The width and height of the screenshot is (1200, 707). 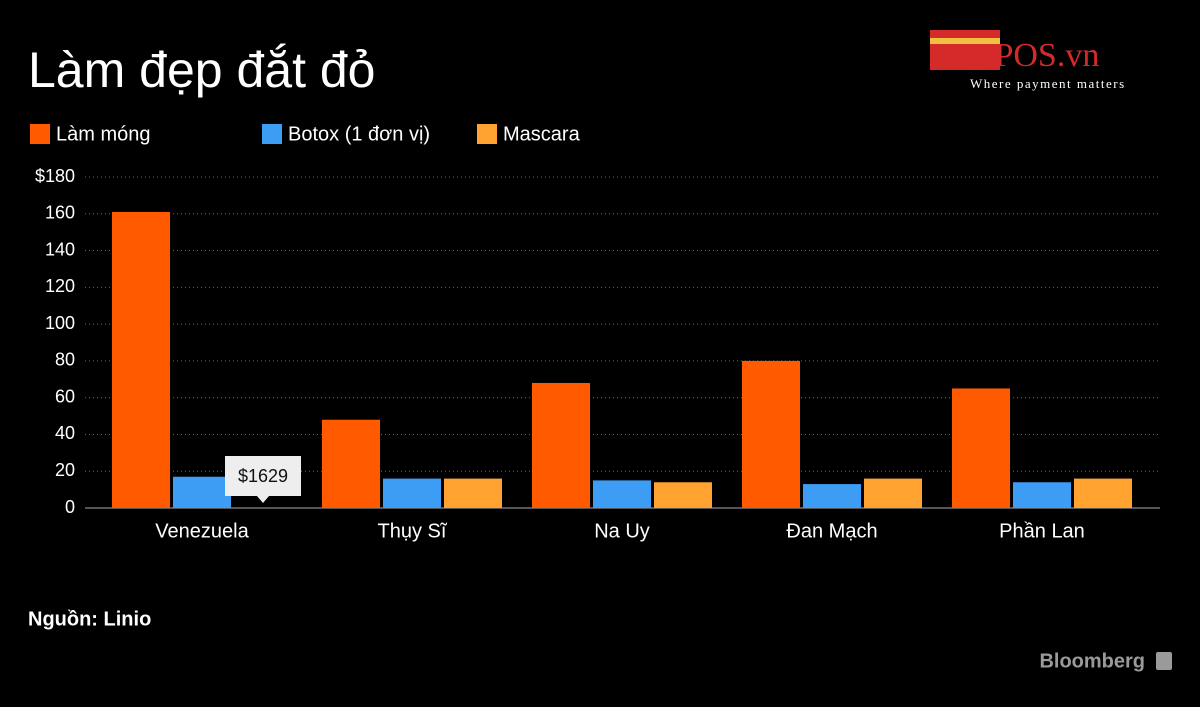 I want to click on y-tick-label: $180, so click(x=55, y=176).